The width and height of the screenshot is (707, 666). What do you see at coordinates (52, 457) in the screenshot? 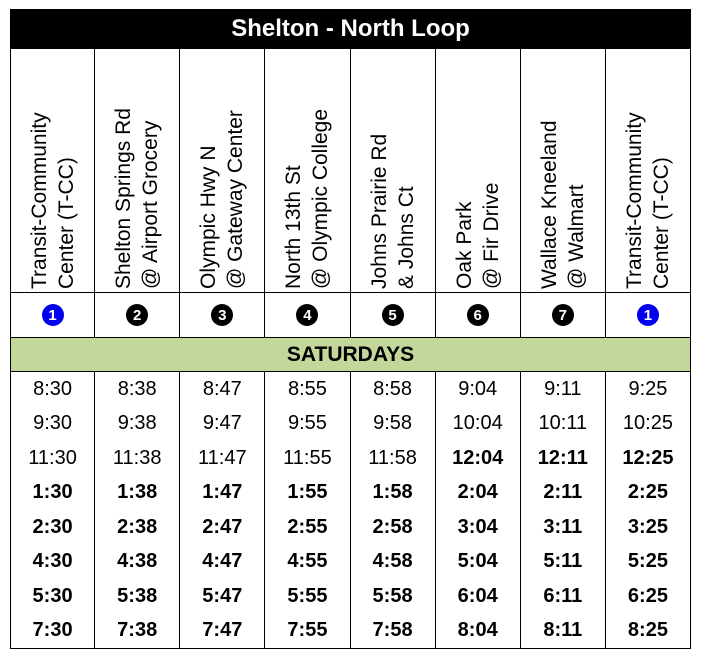
I see `time-cell: 11:30` at bounding box center [52, 457].